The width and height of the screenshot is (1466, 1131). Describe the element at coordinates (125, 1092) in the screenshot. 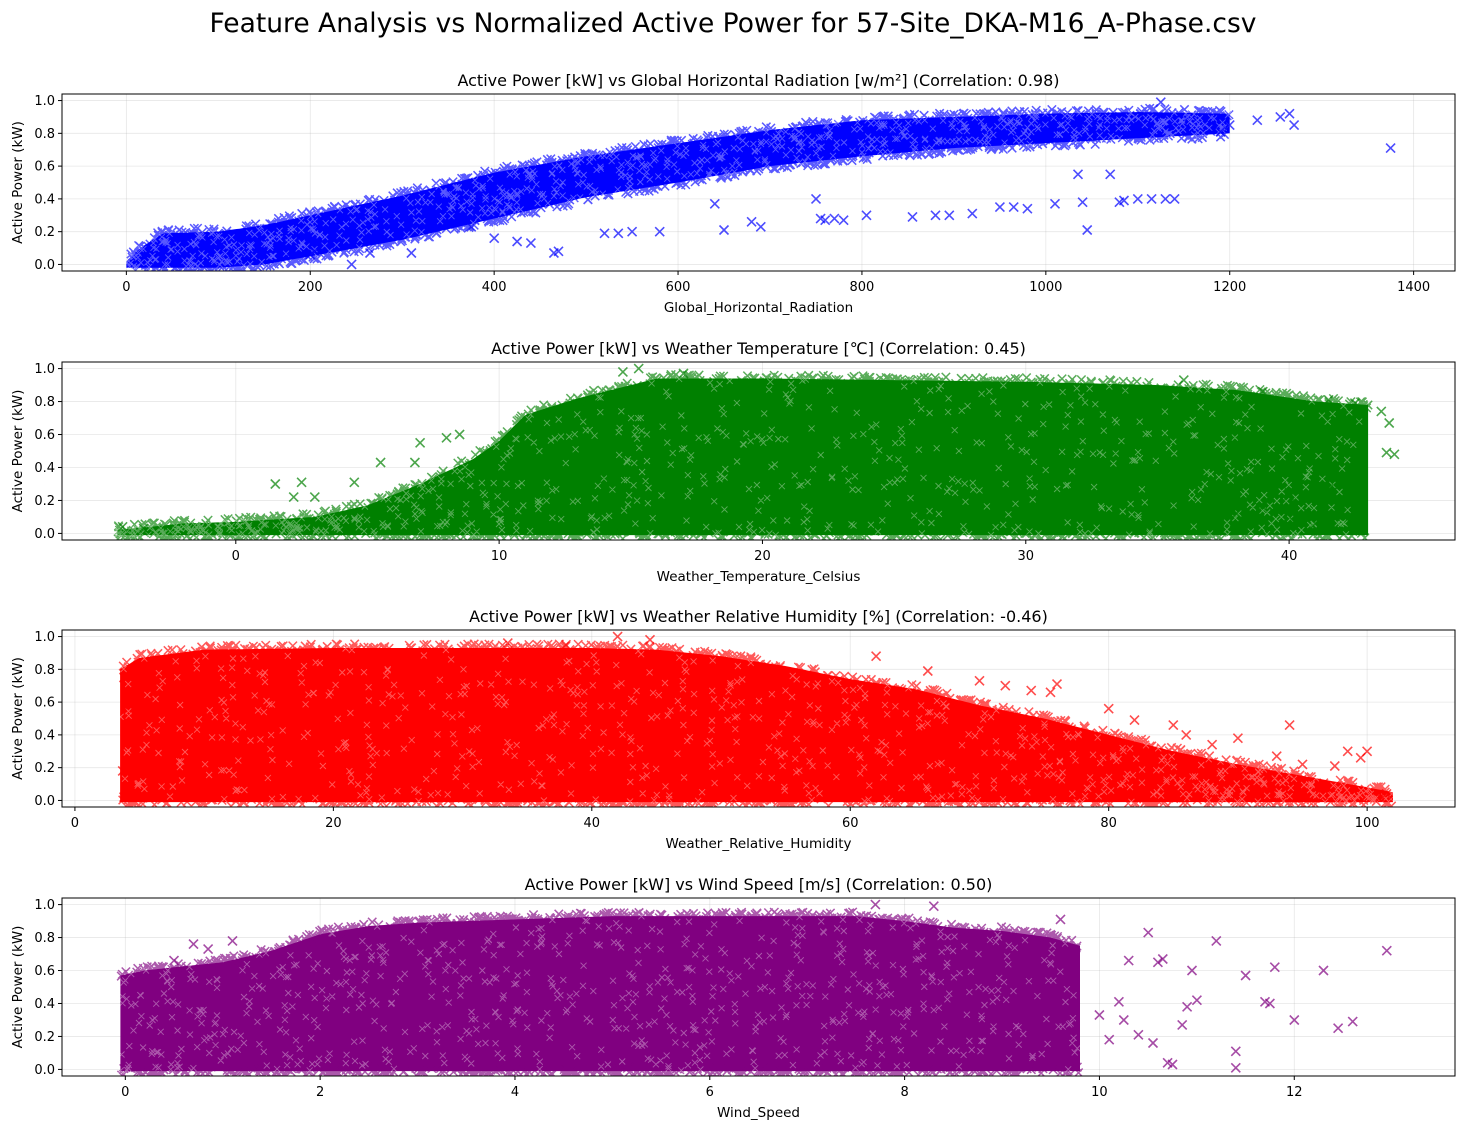

I see `x-tick-label: 0` at that location.